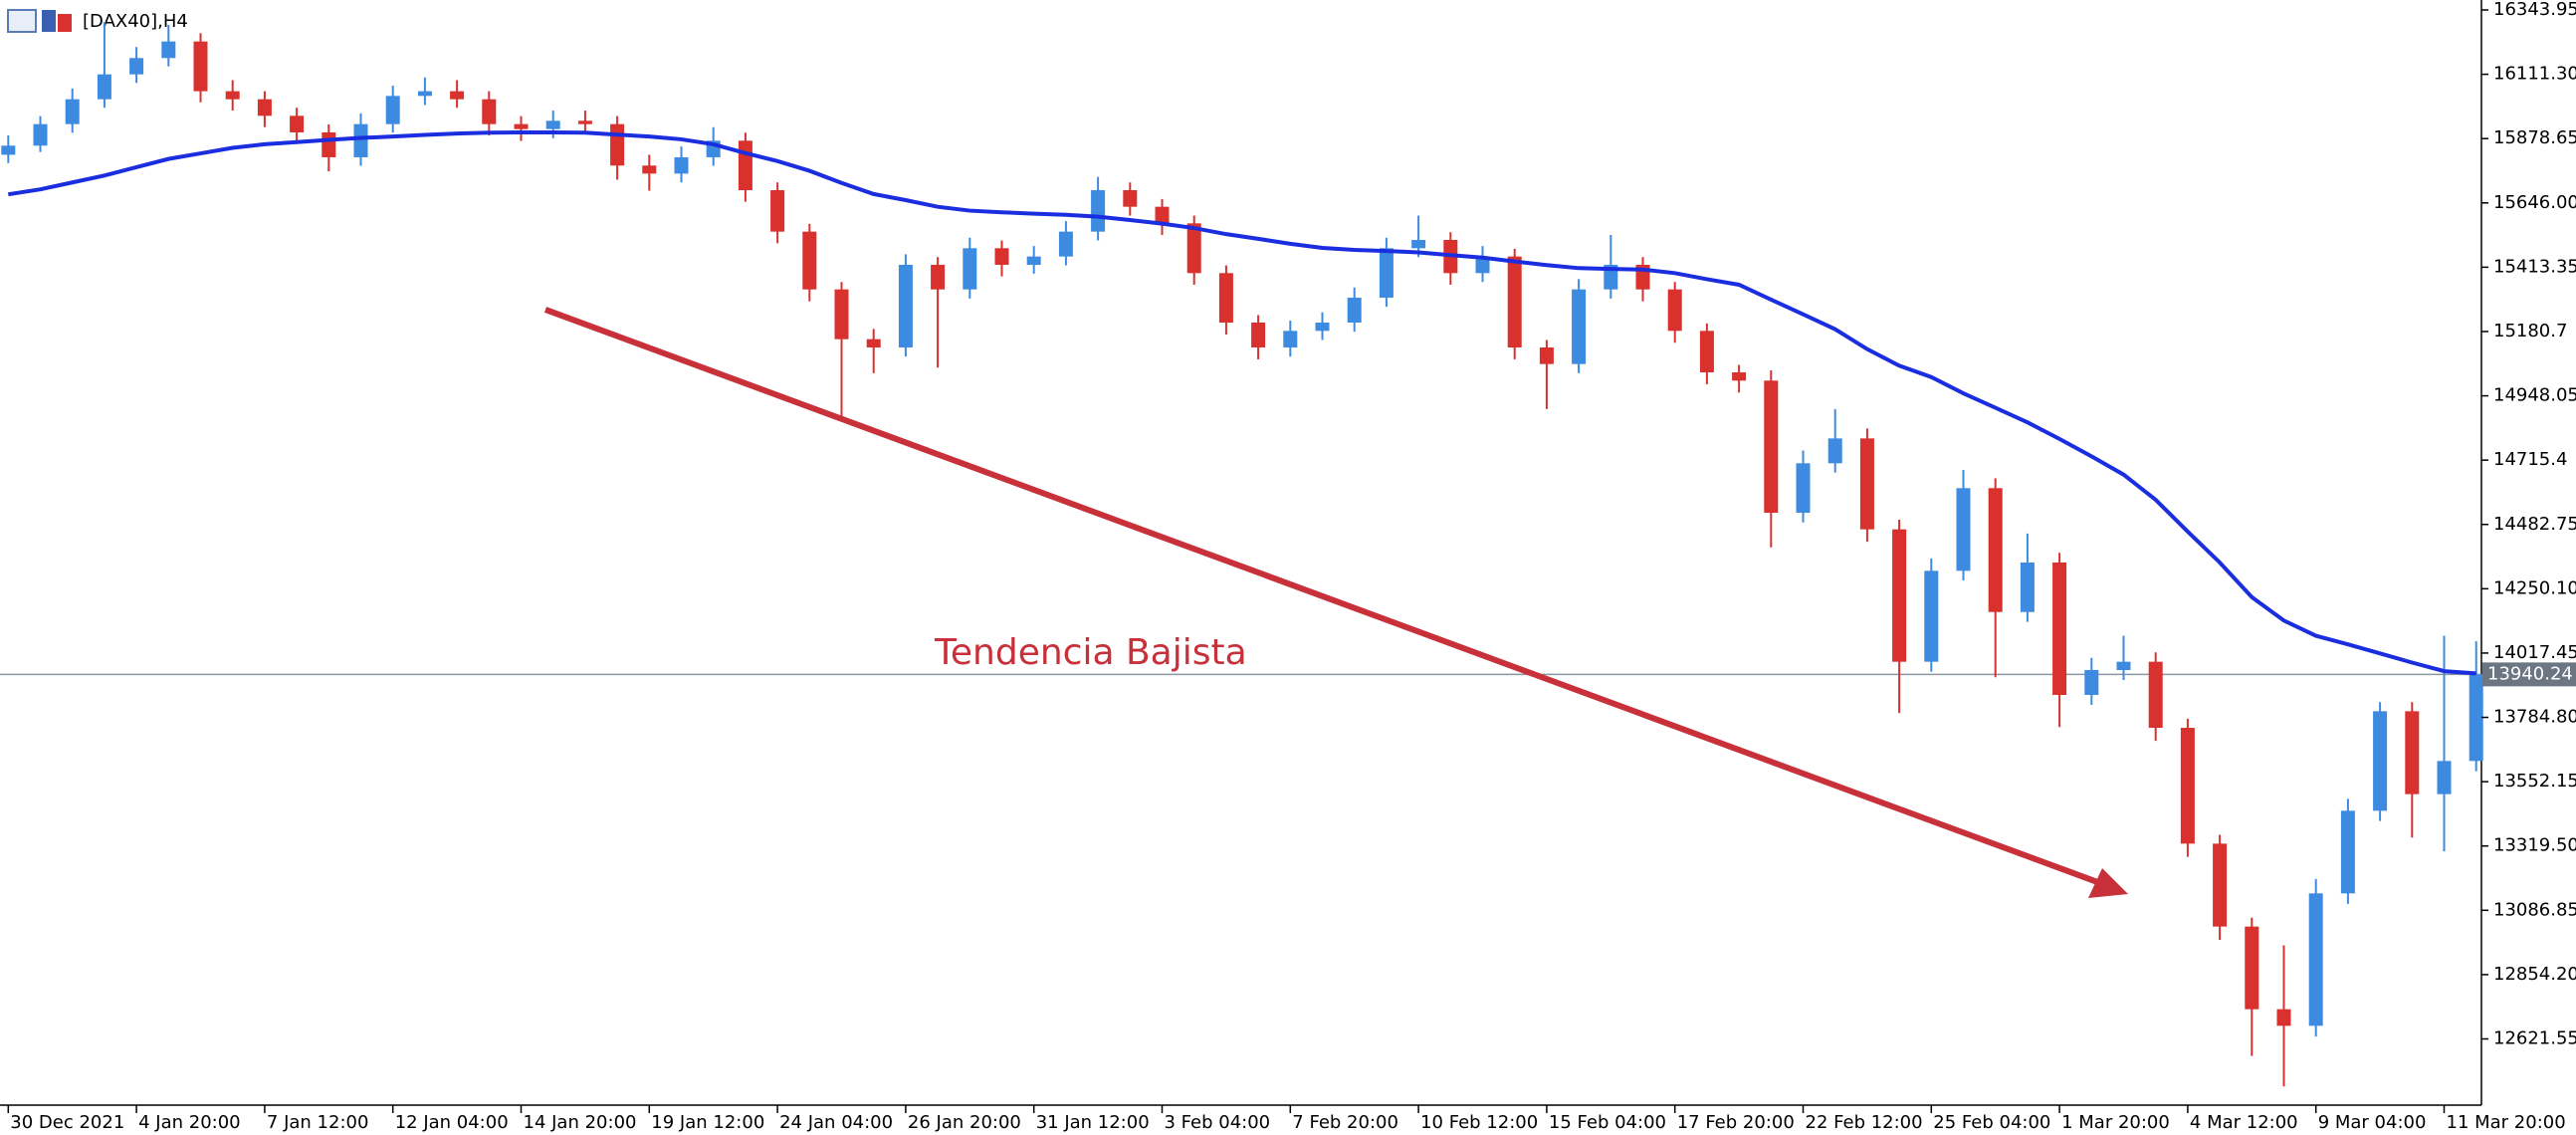 This screenshot has height=1135, width=2576. I want to click on x-tick-label: 30 Dec 2021, so click(67, 1122).